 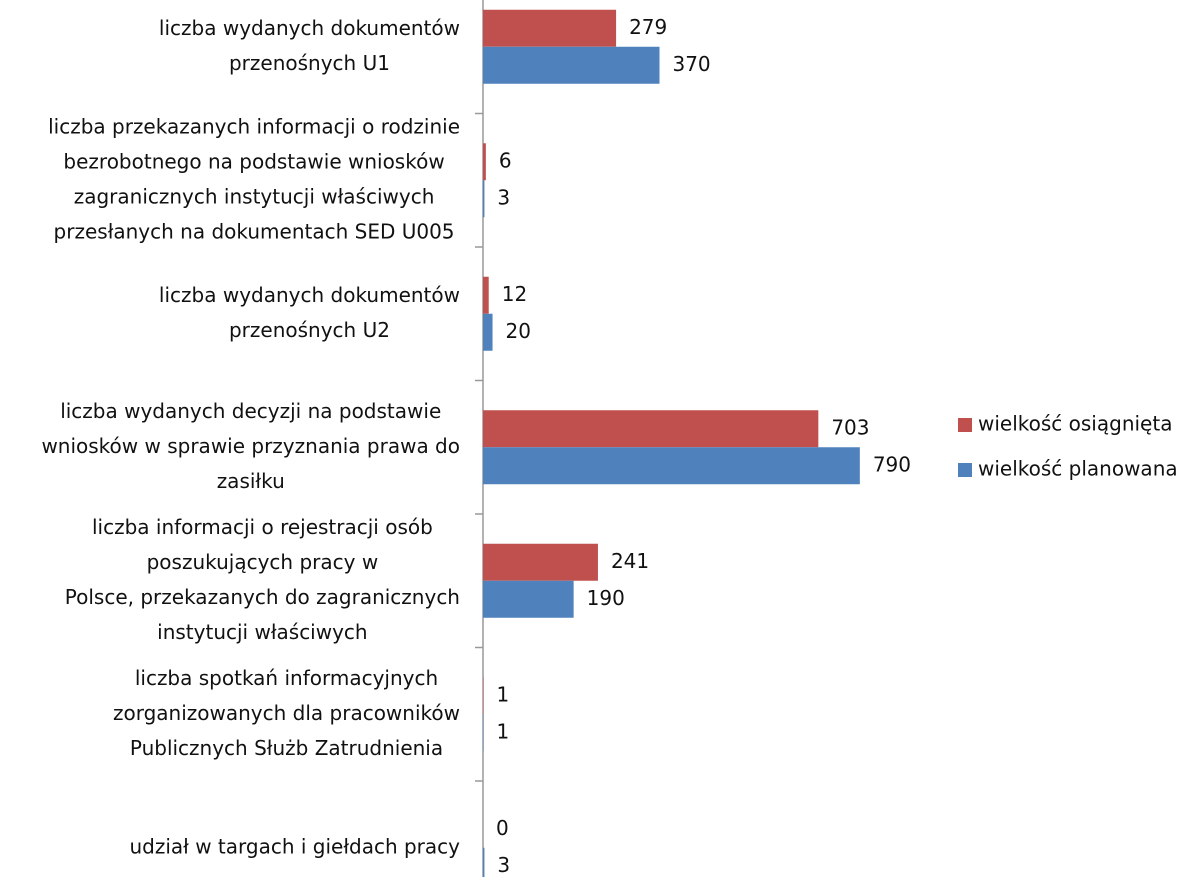 I want to click on value-label: 6, so click(x=505, y=160).